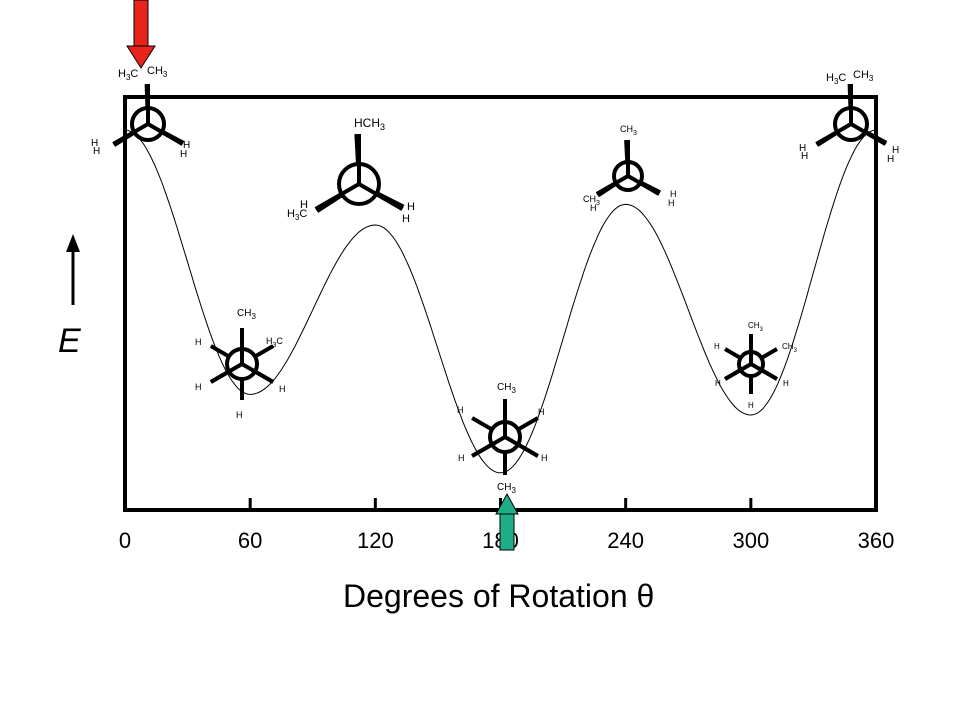 This screenshot has height=720, width=960. I want to click on atom-label: HCH3, so click(369, 124).